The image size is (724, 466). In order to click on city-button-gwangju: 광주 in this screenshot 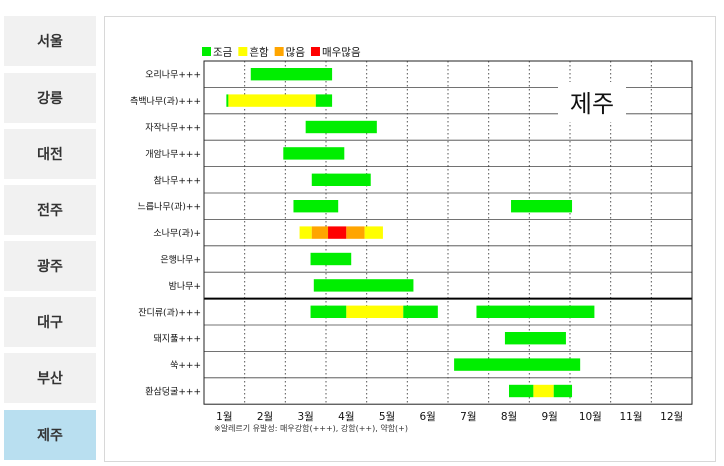, I will do `click(50, 266)`.